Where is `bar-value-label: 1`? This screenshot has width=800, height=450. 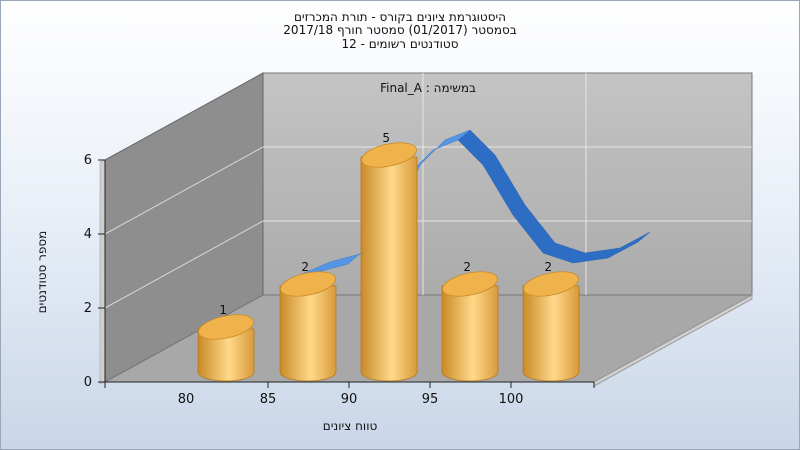
bar-value-label: 1 is located at coordinates (223, 310).